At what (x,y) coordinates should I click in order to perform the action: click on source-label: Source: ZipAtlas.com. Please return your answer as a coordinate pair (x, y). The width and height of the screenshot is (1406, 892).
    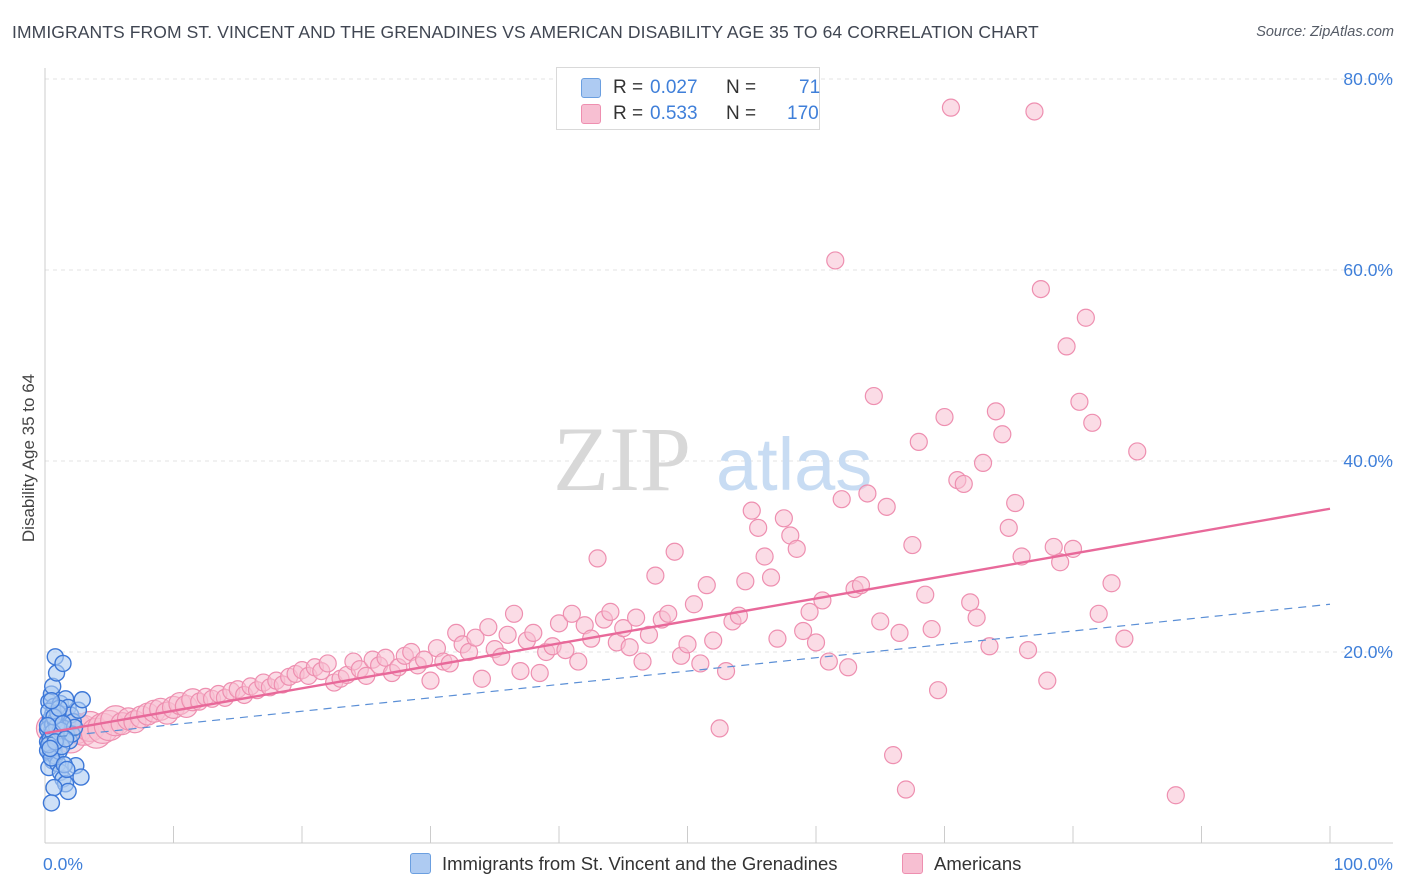
    Looking at the image, I should click on (1325, 32).